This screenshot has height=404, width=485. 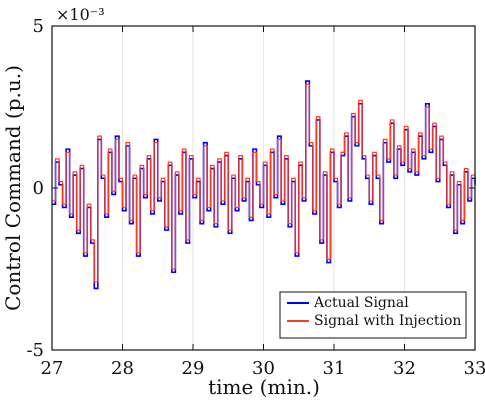 What do you see at coordinates (264, 387) in the screenshot?
I see `x-axis-label: time (min.)` at bounding box center [264, 387].